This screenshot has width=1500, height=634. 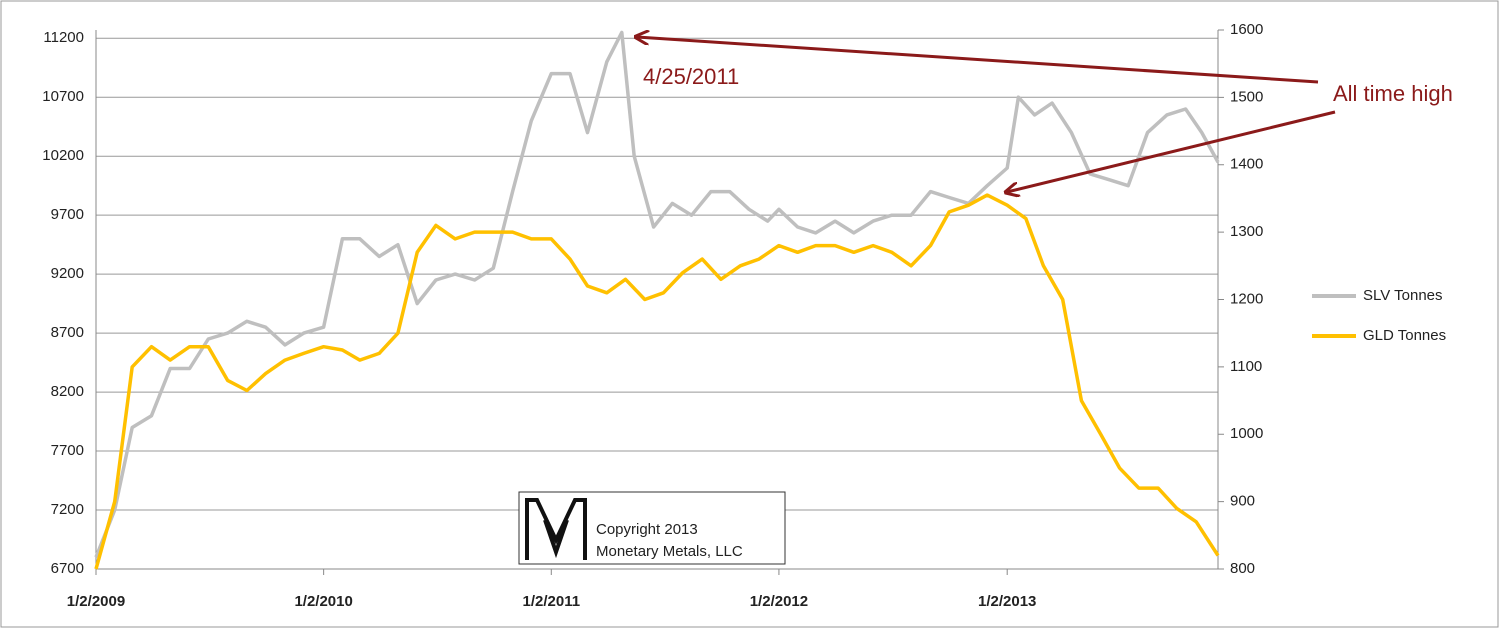 I want to click on y2-tick-label: 1400, so click(x=1246, y=164).